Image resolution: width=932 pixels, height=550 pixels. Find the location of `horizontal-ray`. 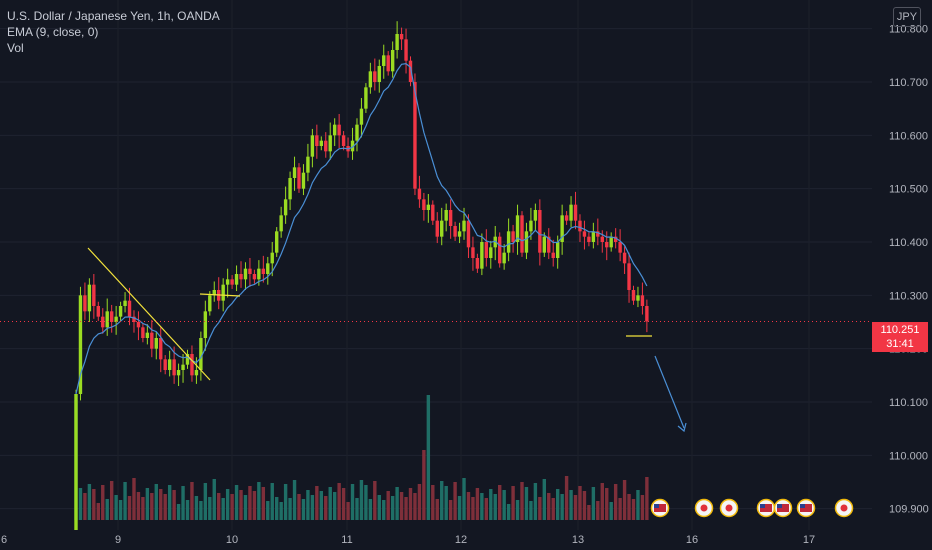

horizontal-ray is located at coordinates (220, 295).